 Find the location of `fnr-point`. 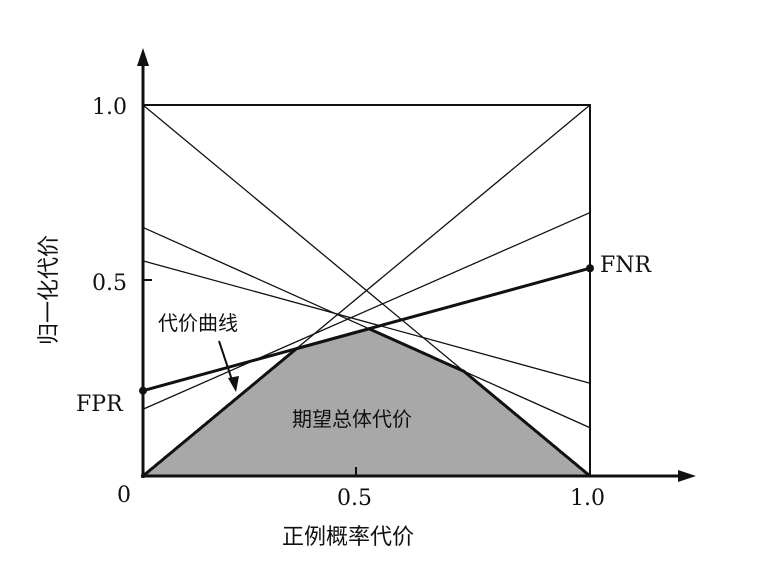

fnr-point is located at coordinates (590, 268).